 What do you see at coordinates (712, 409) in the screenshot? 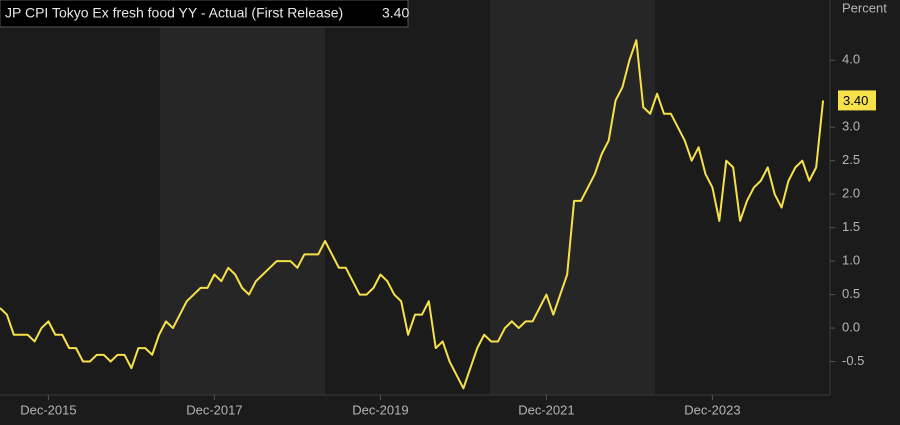
I see `x-tick-label: Dec-2023` at bounding box center [712, 409].